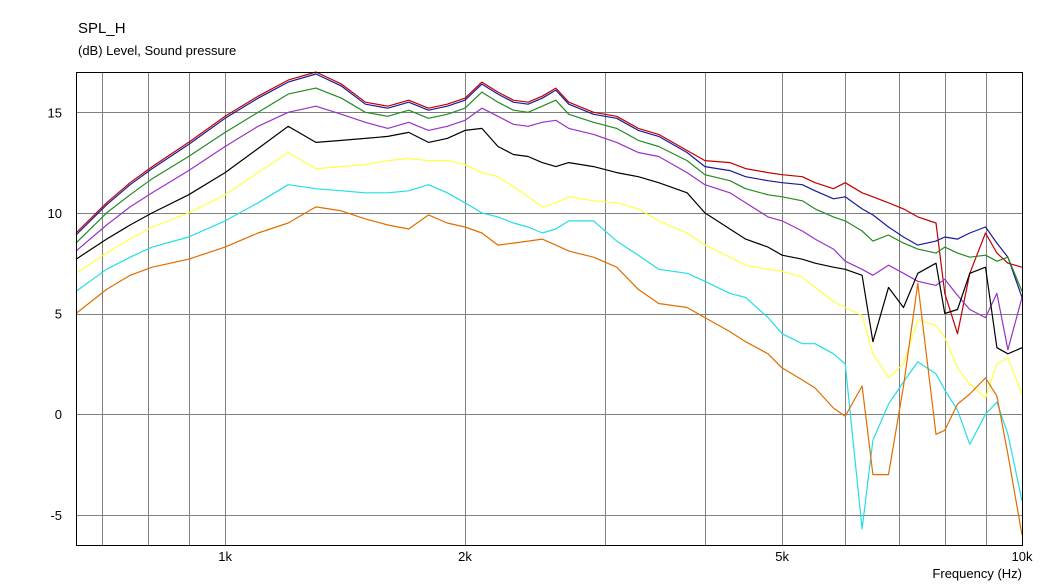 The image size is (1050, 587). What do you see at coordinates (465, 556) in the screenshot?
I see `x-tick-label: 2k` at bounding box center [465, 556].